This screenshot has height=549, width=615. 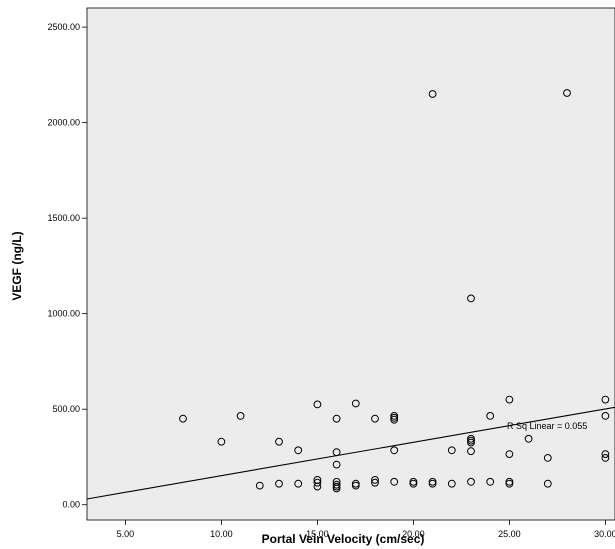 I want to click on x-tick-label: 10.00, so click(x=221, y=534).